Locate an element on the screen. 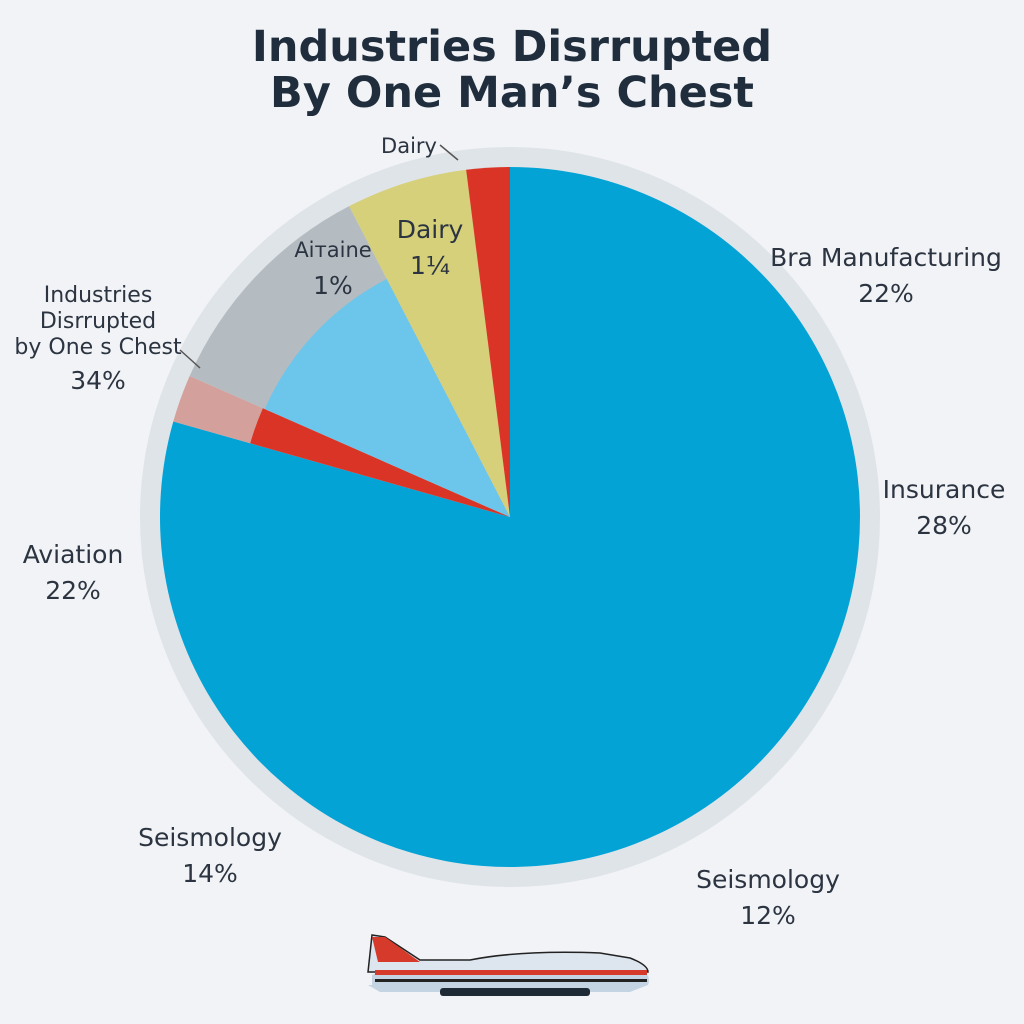 This screenshot has width=1024, height=1024. label-pct: 14% is located at coordinates (210, 873).